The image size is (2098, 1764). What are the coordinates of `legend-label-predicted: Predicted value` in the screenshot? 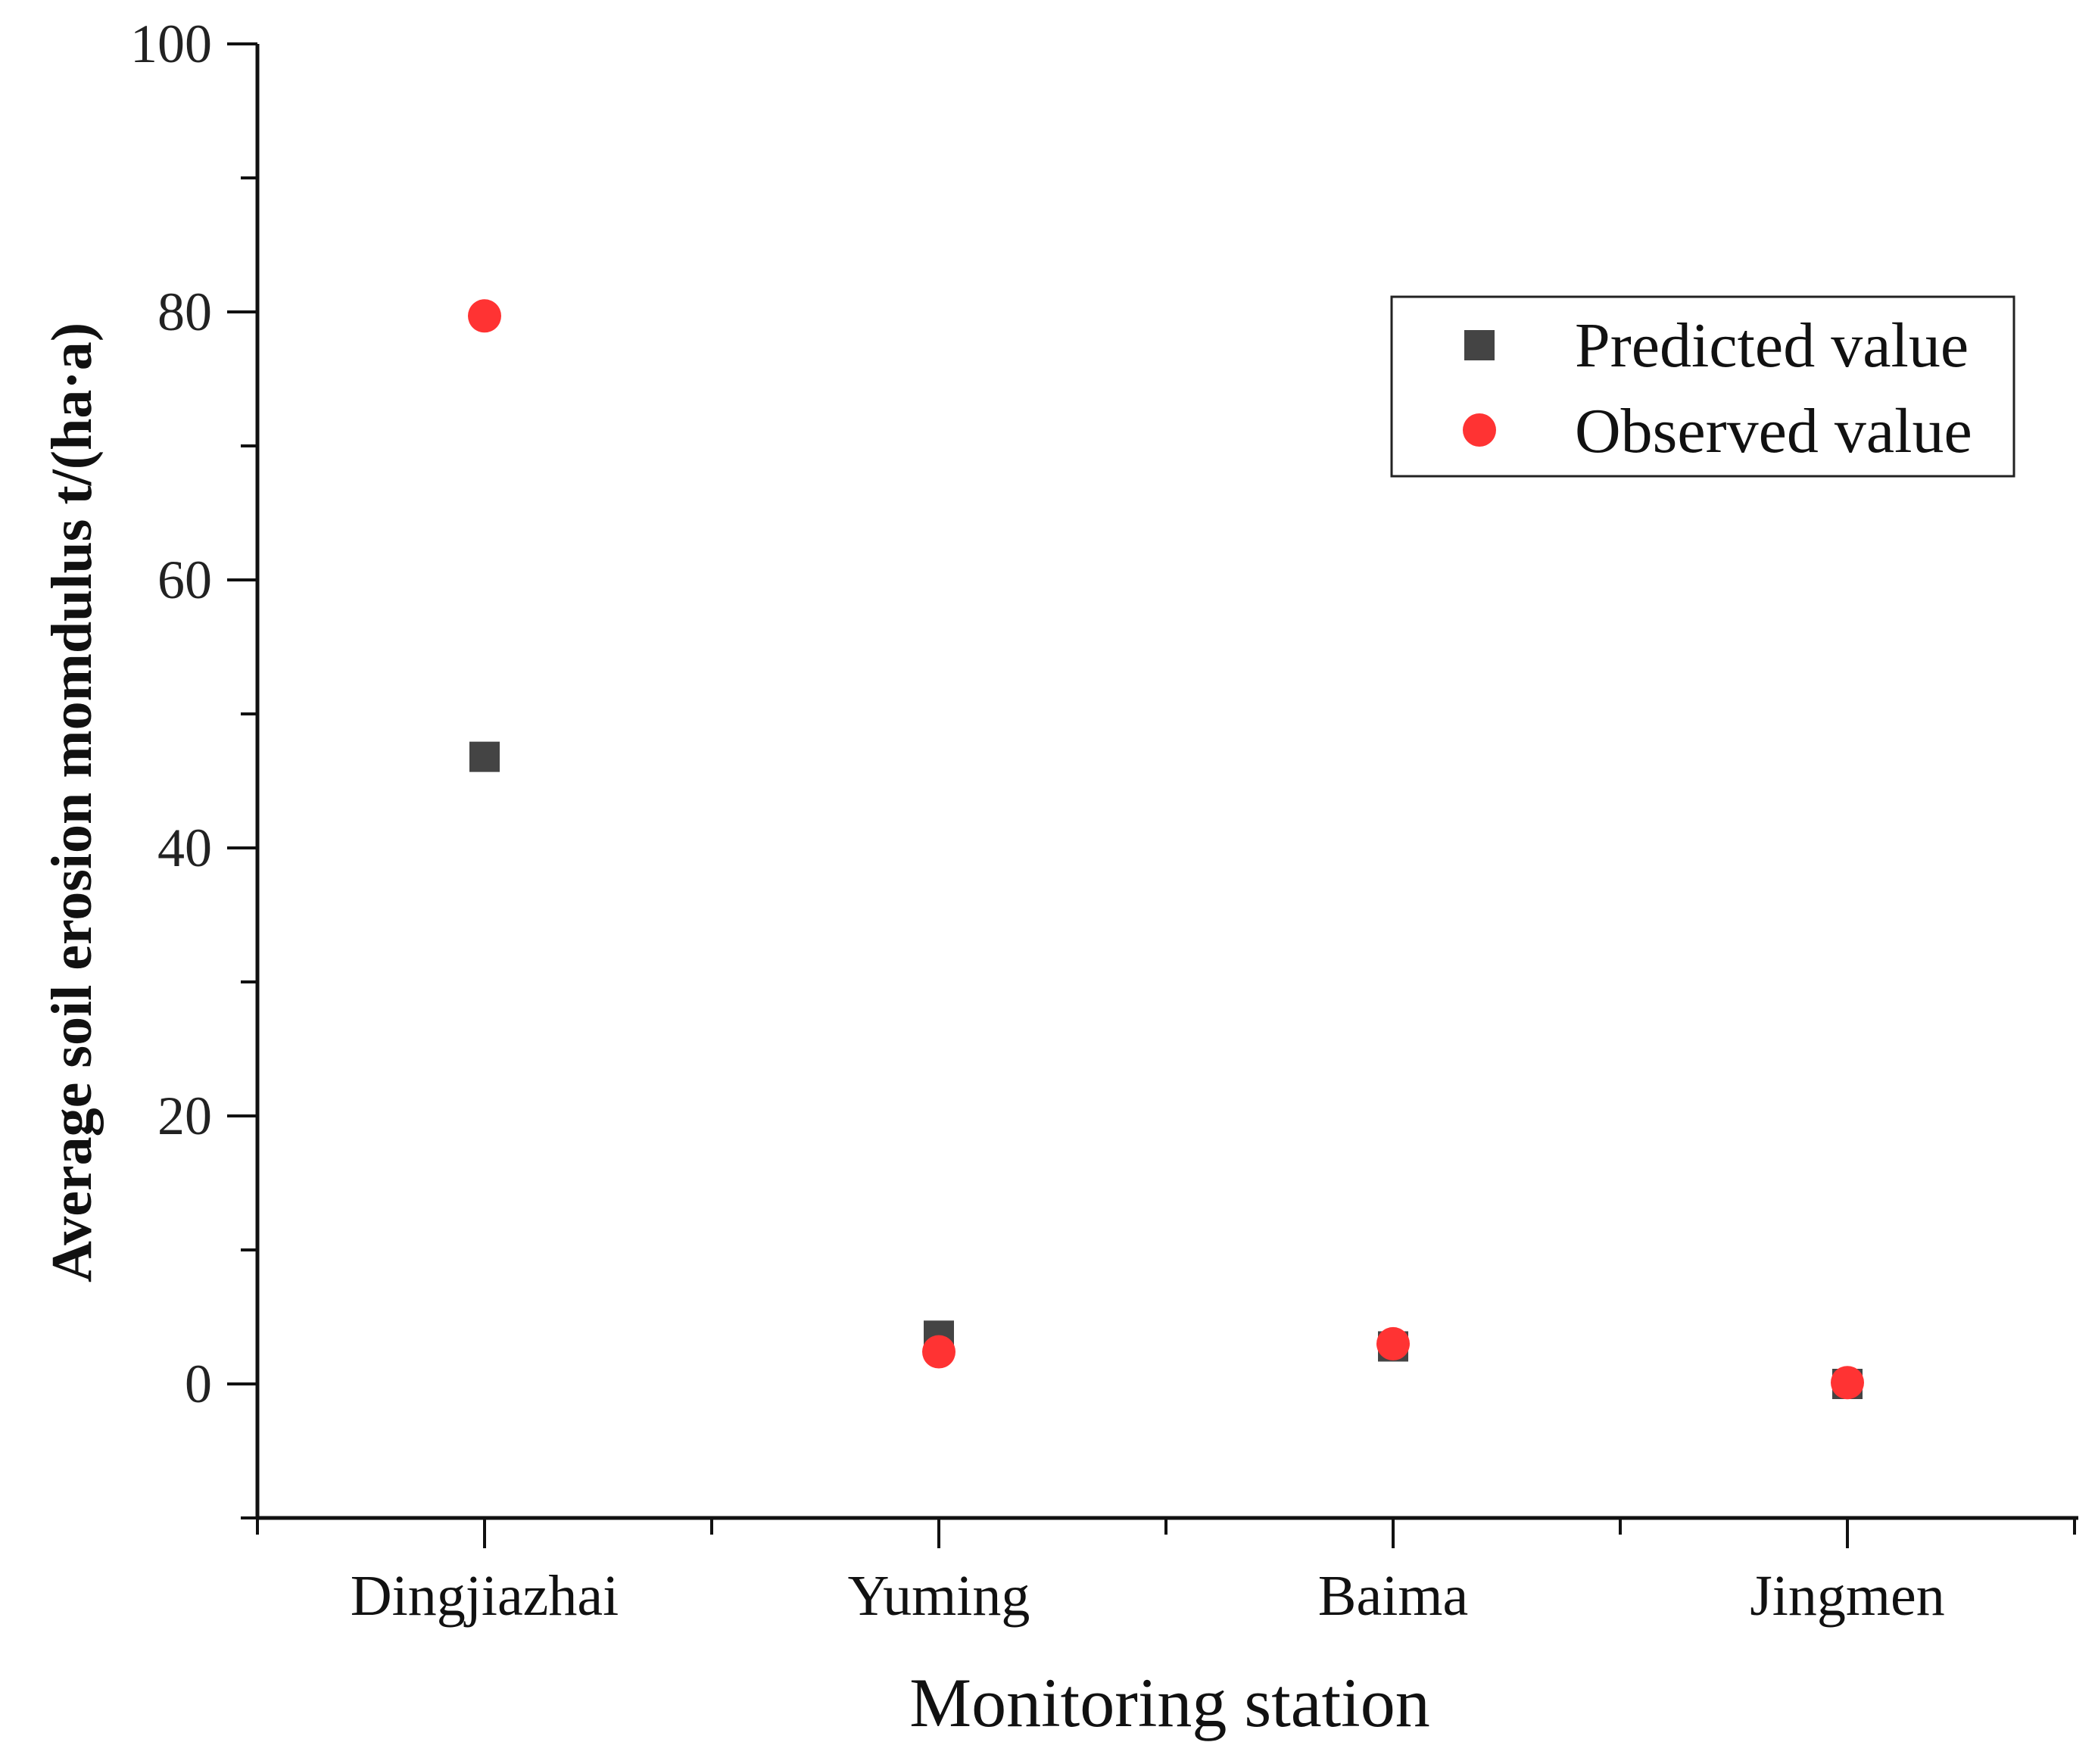 It's located at (1772, 345).